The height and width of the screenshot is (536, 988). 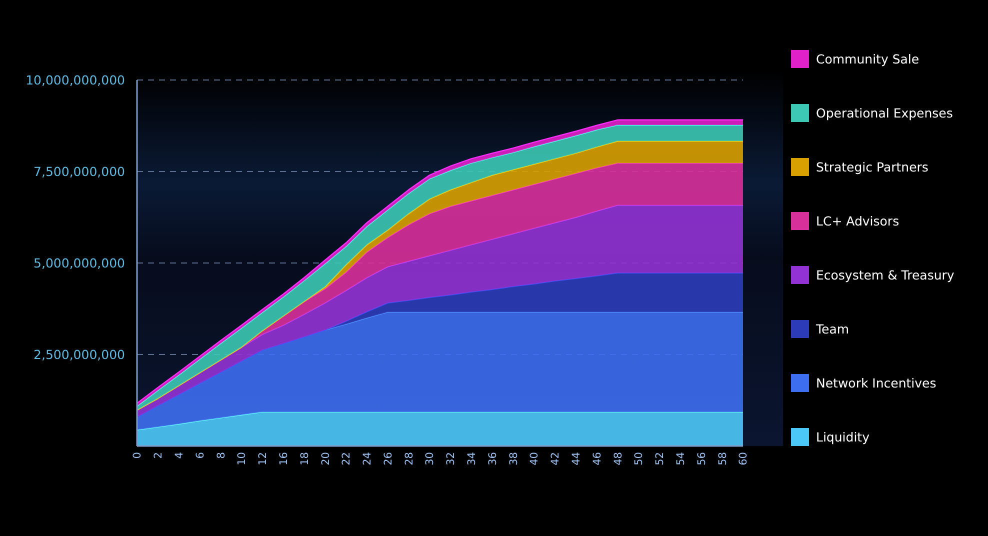 I want to click on x-tick-label: 58, so click(x=722, y=459).